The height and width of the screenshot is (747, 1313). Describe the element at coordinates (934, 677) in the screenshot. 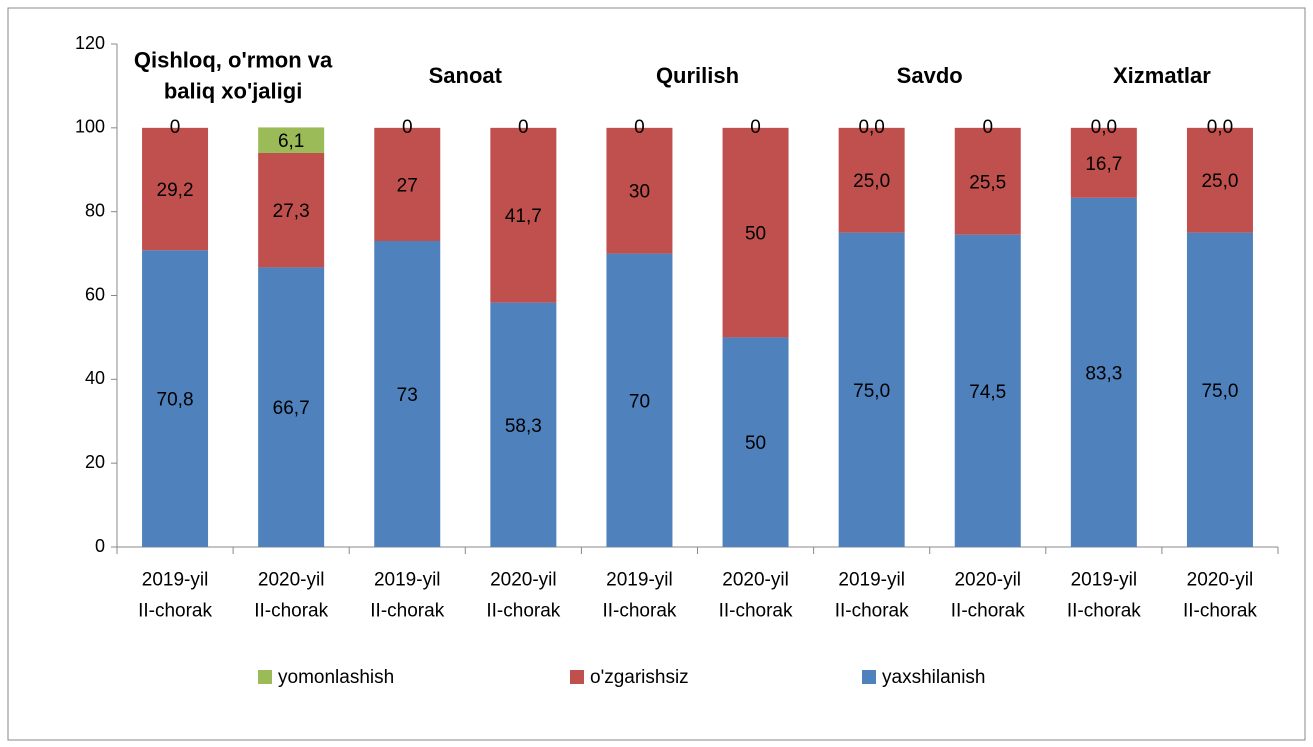

I see `legend-label: yaxshilanish` at that location.